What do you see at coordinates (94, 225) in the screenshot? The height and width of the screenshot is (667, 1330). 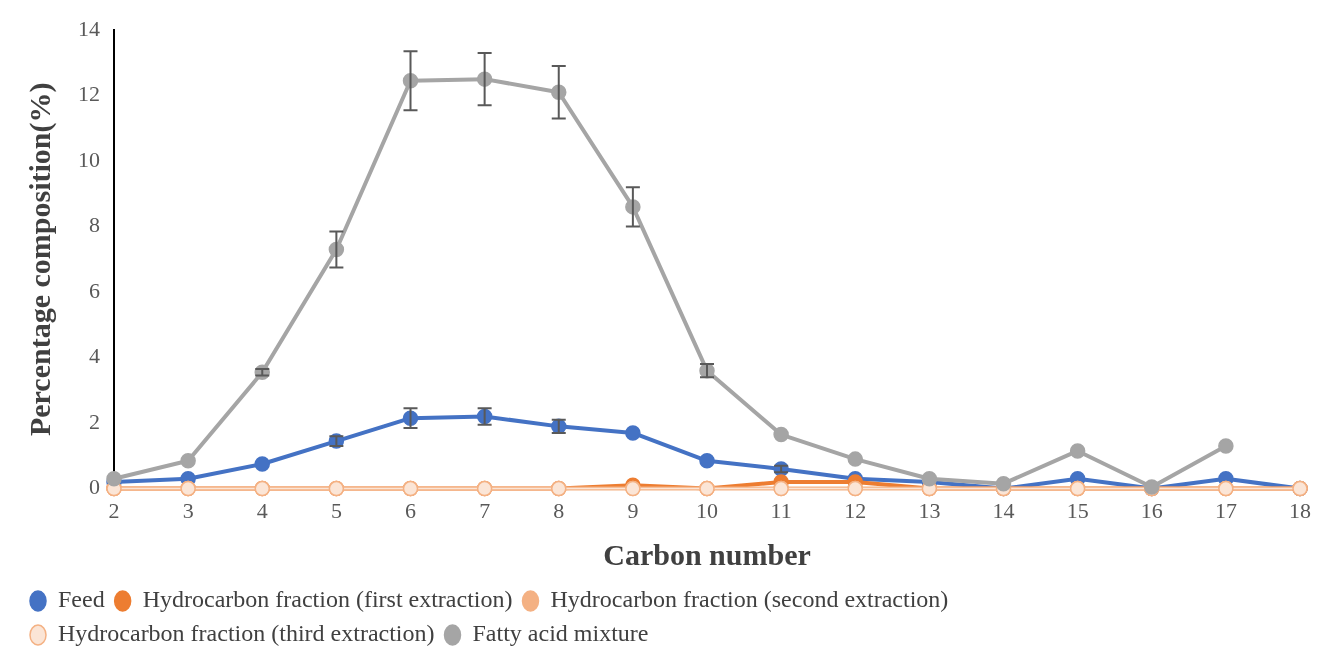 I see `y-tick-label: 8` at bounding box center [94, 225].